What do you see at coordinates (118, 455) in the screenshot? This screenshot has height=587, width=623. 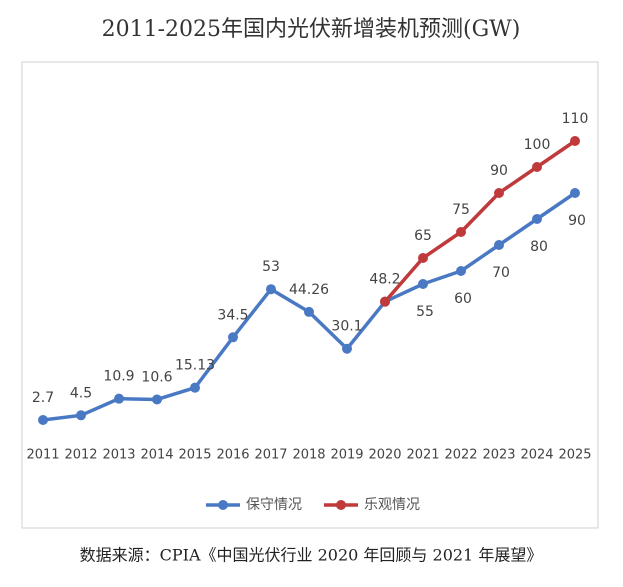 I see `x-tick-label: 2013` at bounding box center [118, 455].